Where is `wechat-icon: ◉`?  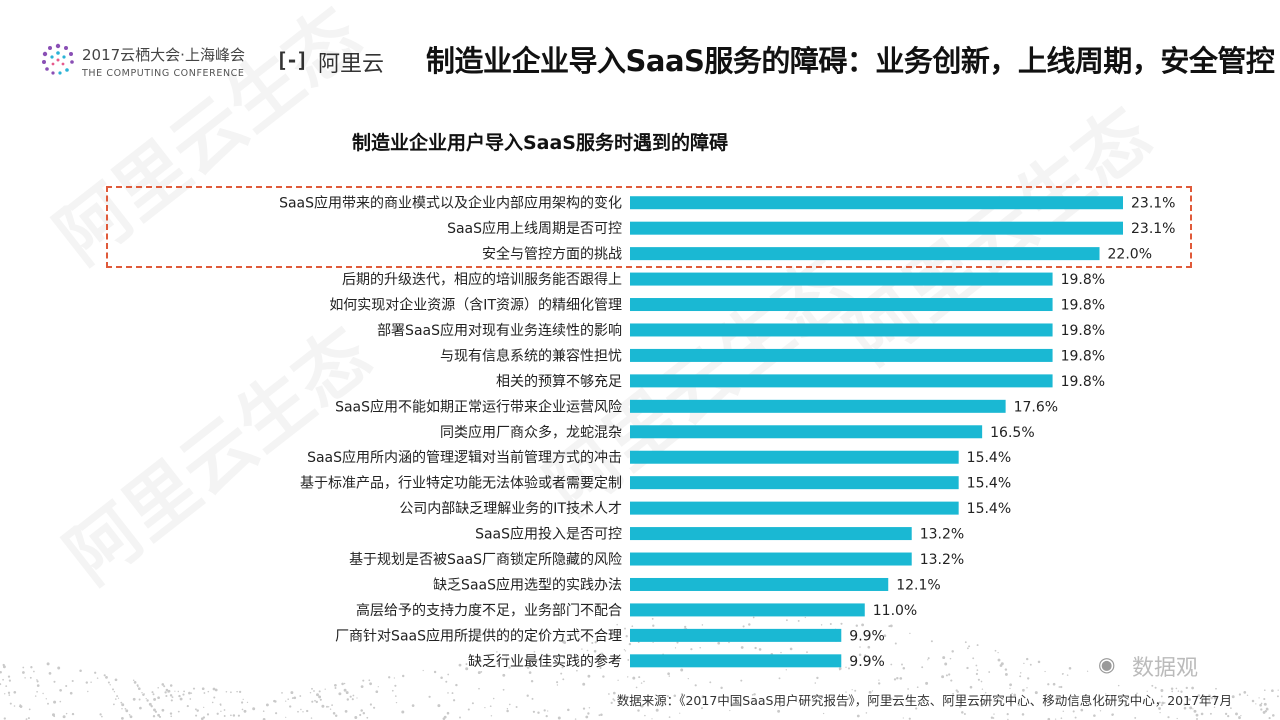
wechat-icon: ◉ is located at coordinates (1107, 664).